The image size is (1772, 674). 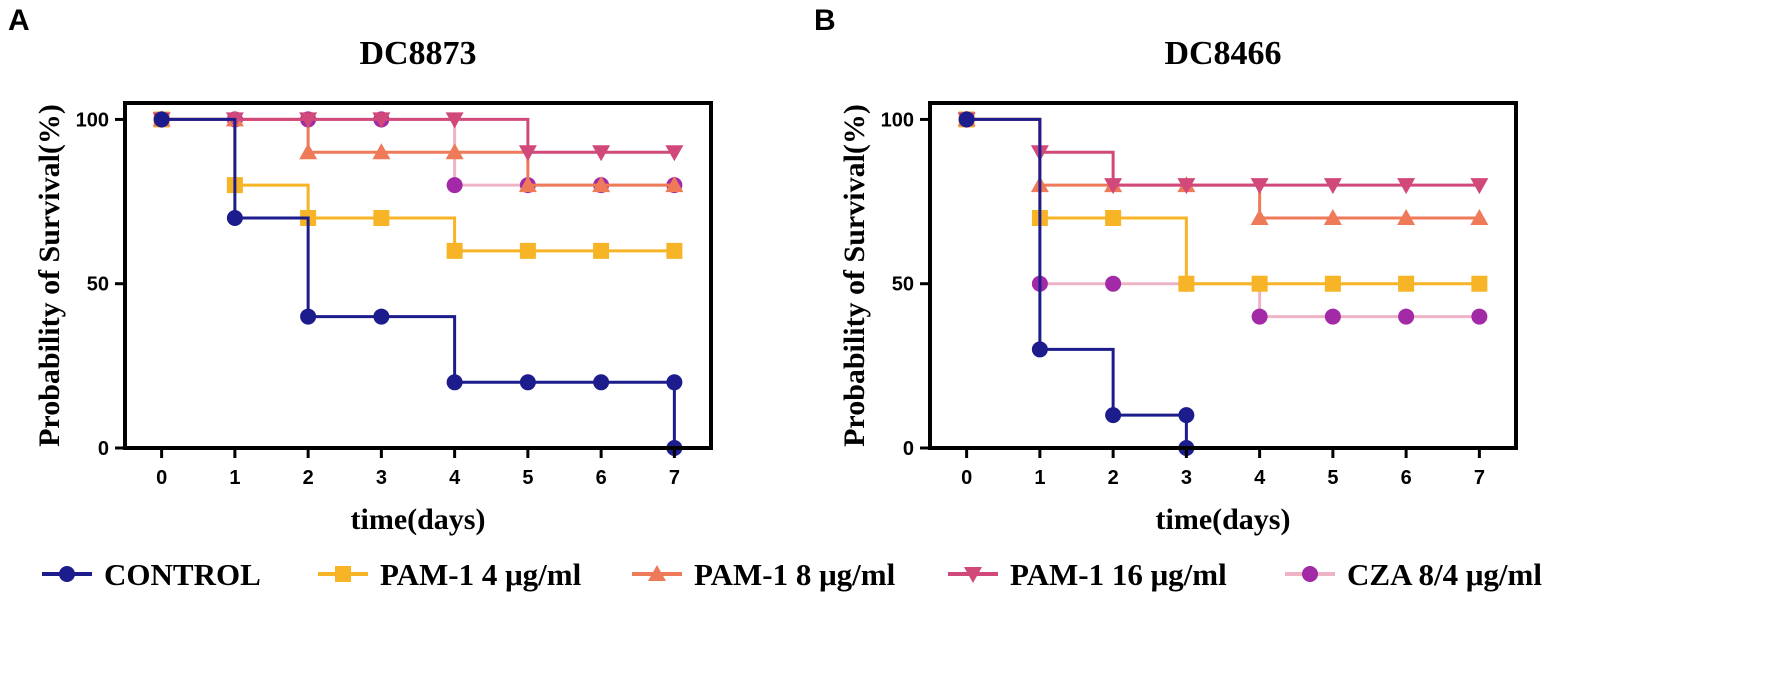 I want to click on panel-b-y-axis-label: Probability of Survival(%), so click(x=854, y=275).